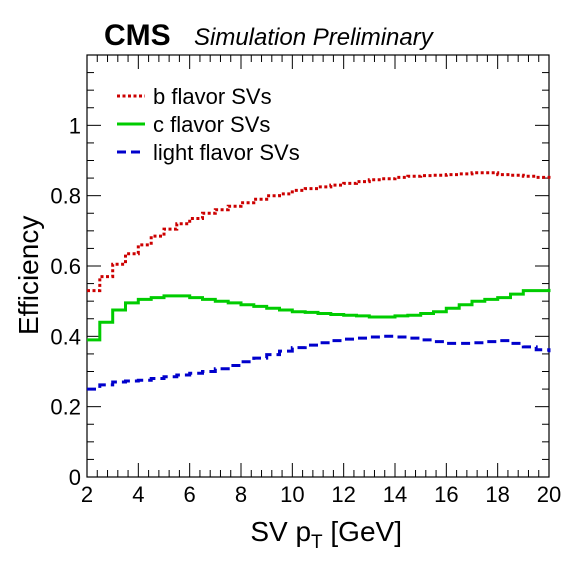  What do you see at coordinates (75, 125) in the screenshot?
I see `y-tick-label: 1` at bounding box center [75, 125].